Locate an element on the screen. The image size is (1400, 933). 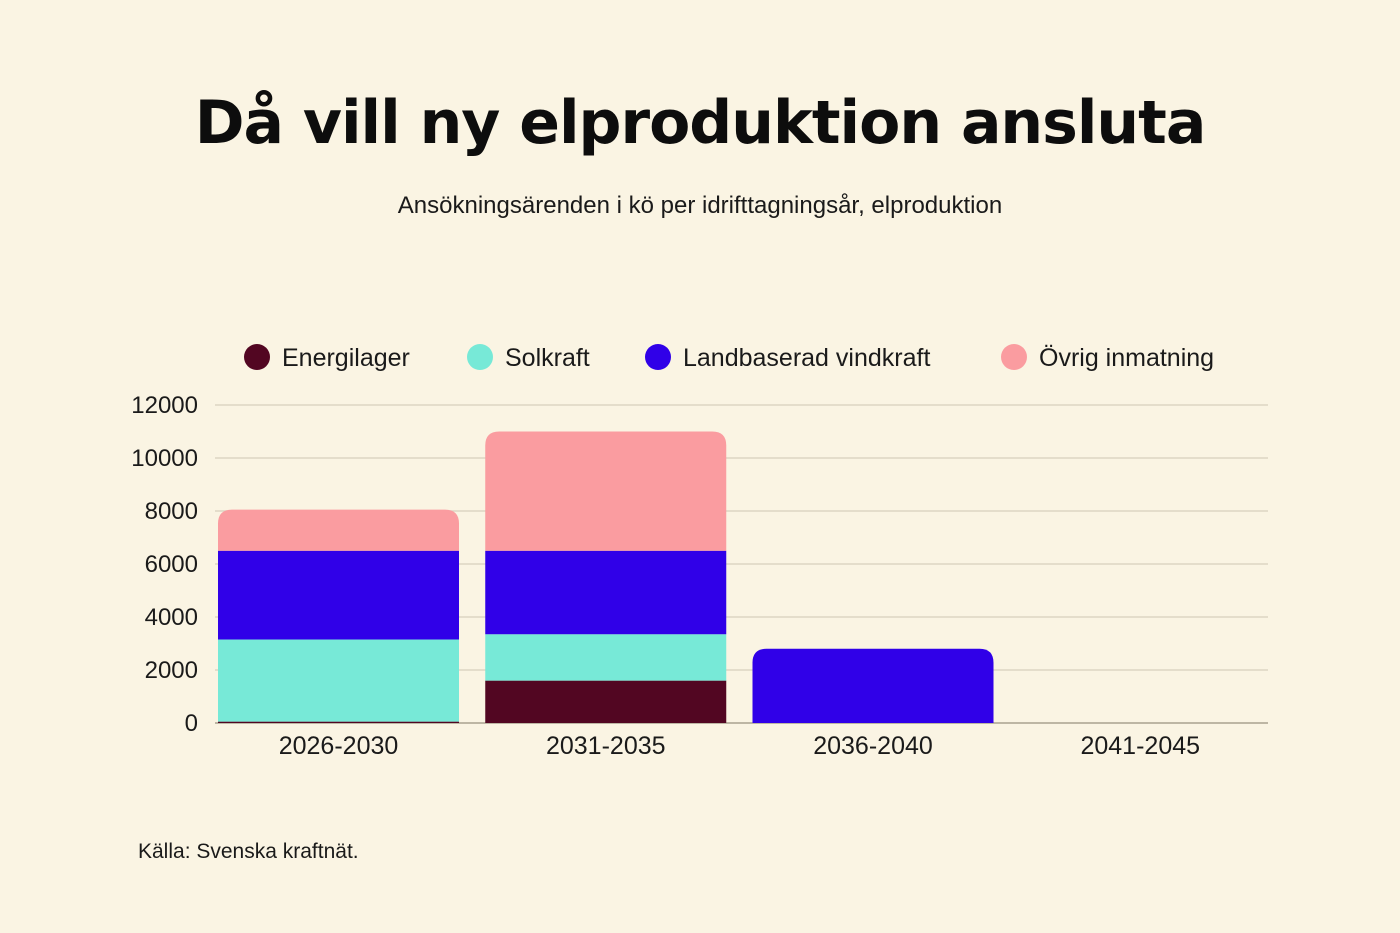
y-tick-label: 8000 is located at coordinates (171, 511).